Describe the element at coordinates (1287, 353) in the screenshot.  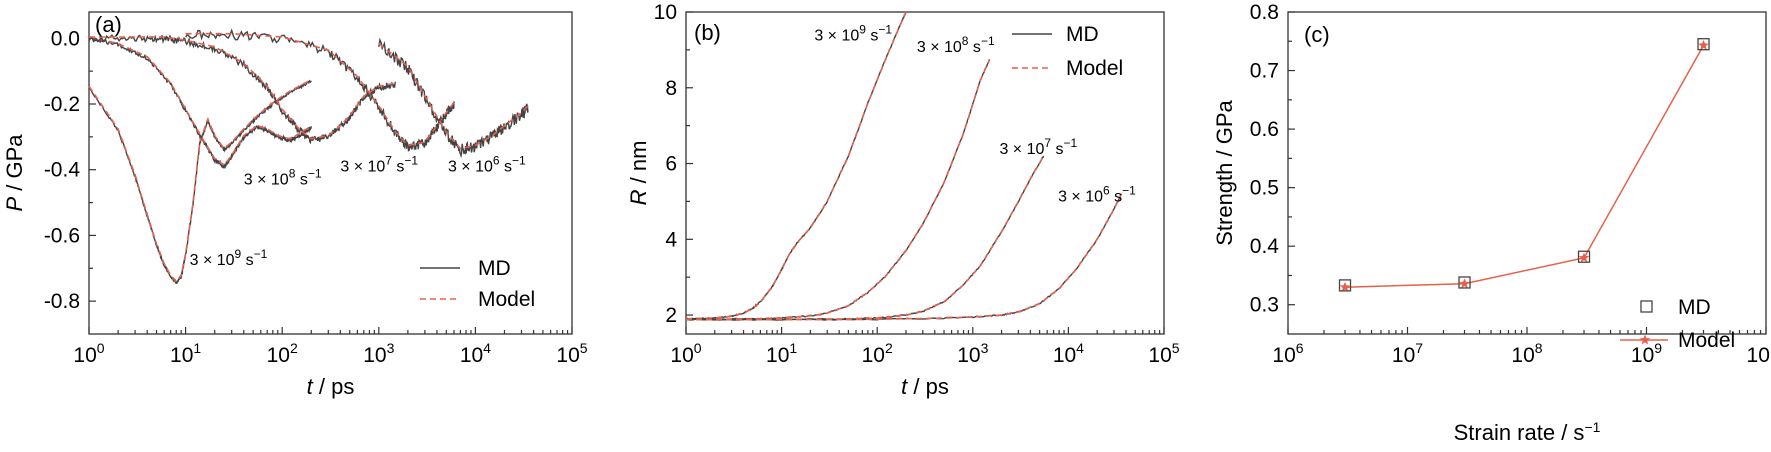
I see `x-tick-label: 10⁶` at that location.